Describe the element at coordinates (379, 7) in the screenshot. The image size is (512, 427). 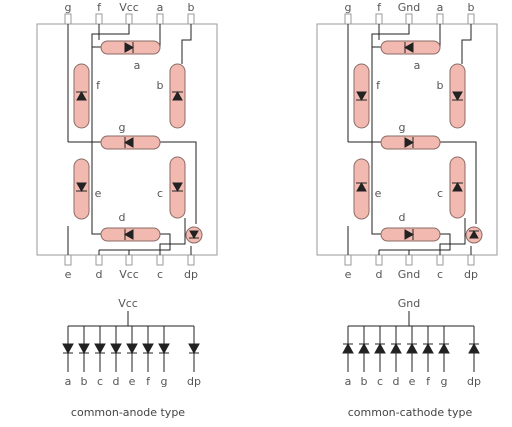
I see `cathode-top-label-f: f` at that location.